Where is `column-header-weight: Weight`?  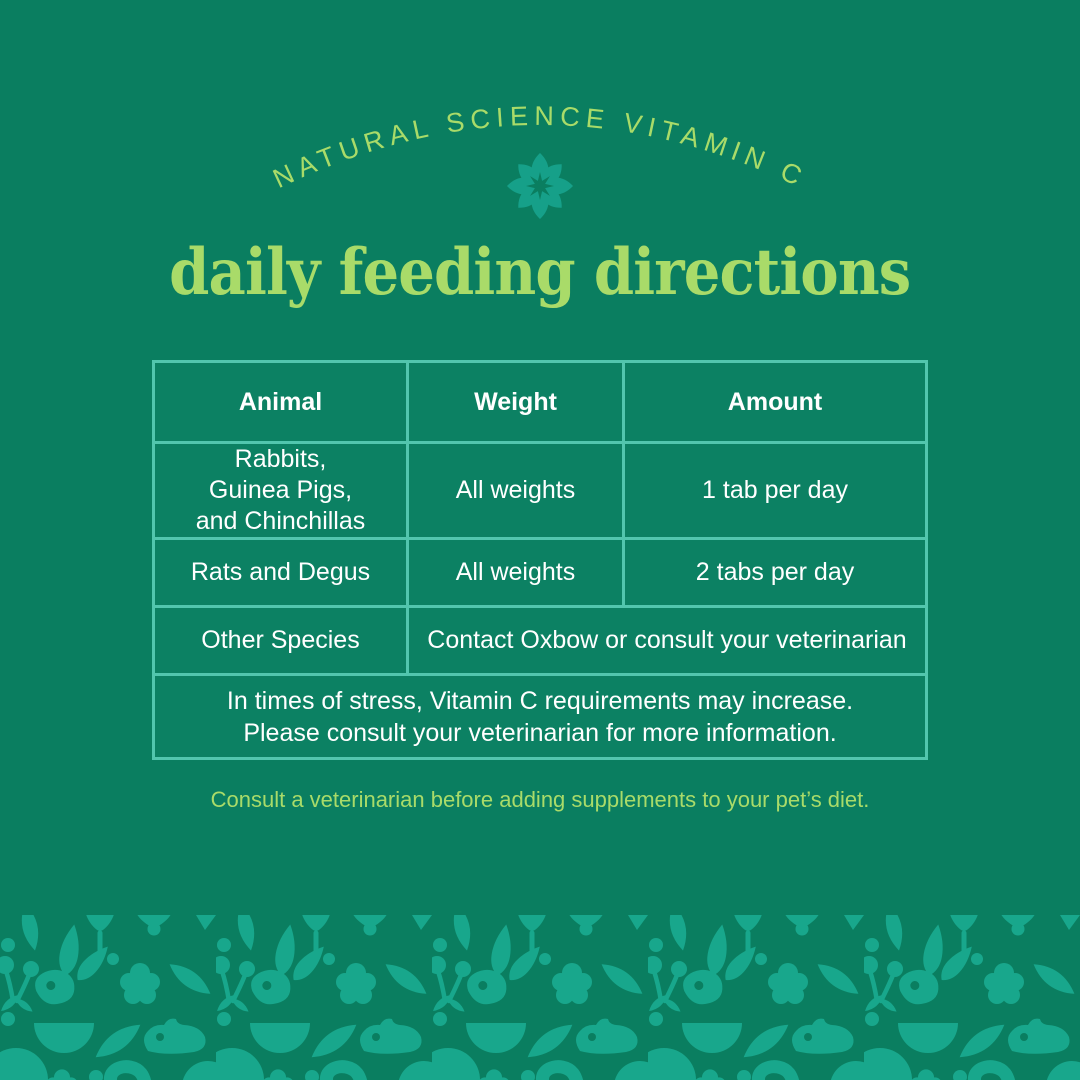
column-header-weight: Weight is located at coordinates (515, 402).